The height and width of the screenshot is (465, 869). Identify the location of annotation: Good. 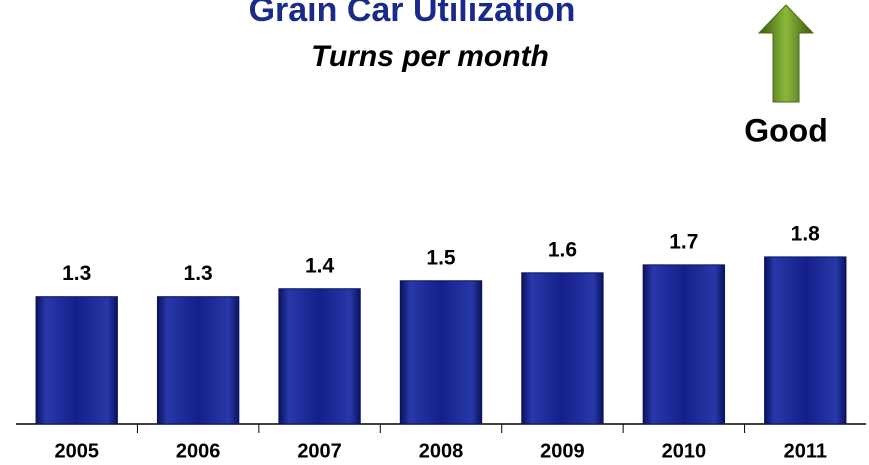
(786, 130).